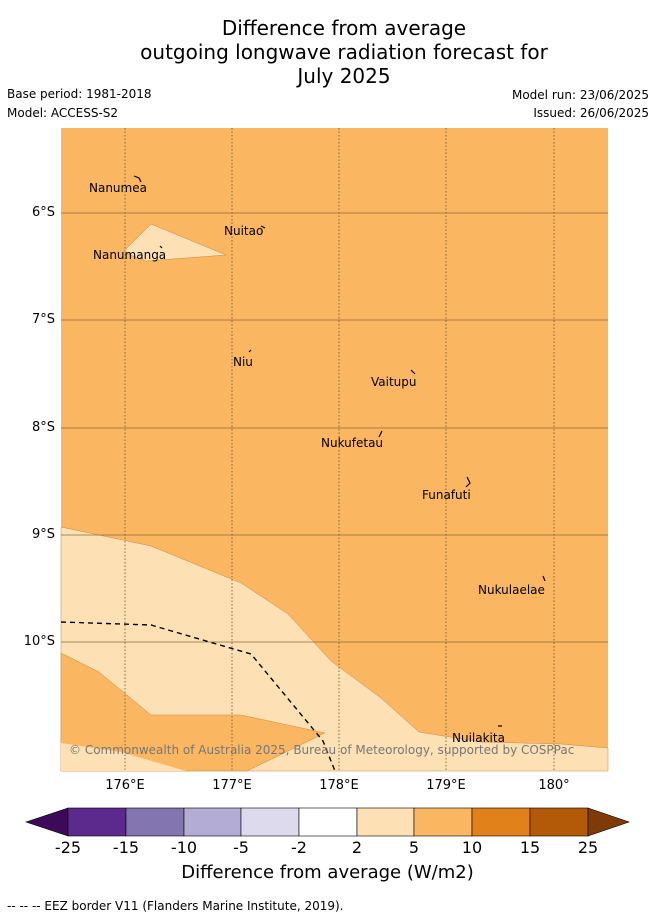  Describe the element at coordinates (414, 847) in the screenshot. I see `colorbar-tick: 5` at that location.